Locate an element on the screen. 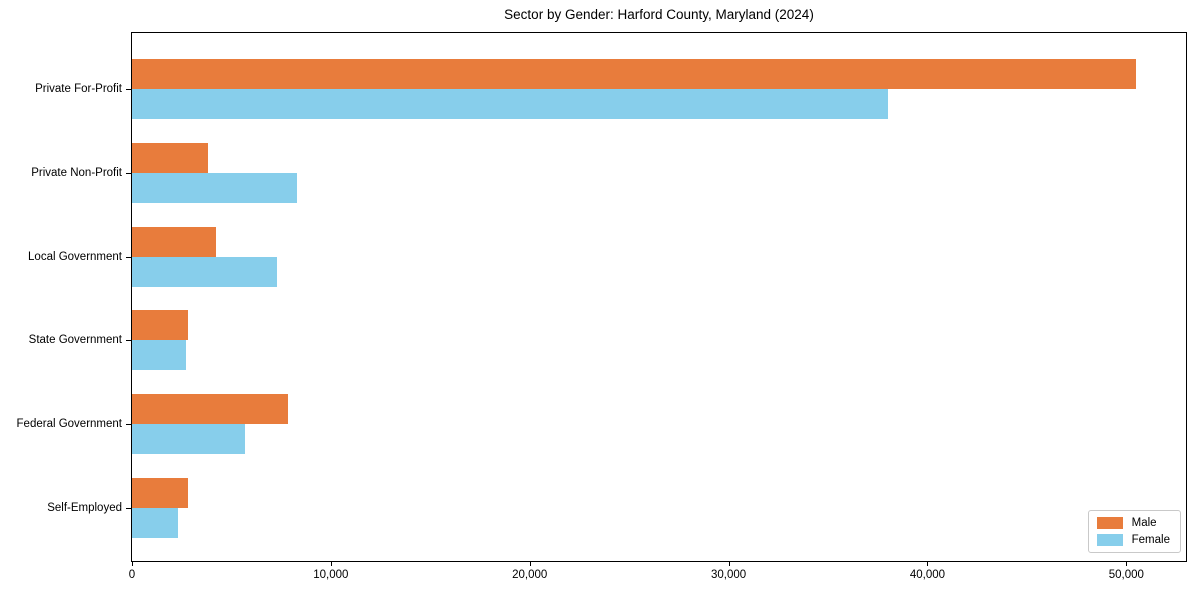  x-axis-tick-label: 40,000 is located at coordinates (927, 575).